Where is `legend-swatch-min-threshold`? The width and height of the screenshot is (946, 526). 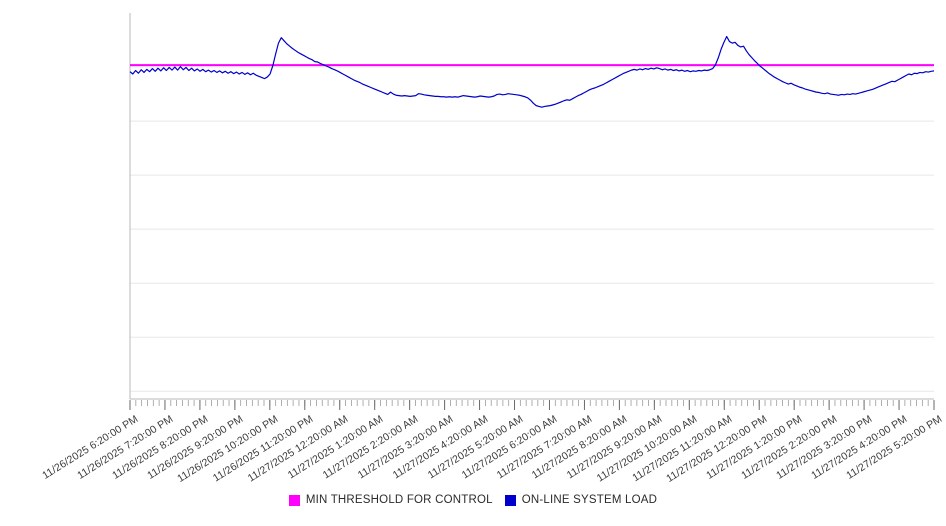 legend-swatch-min-threshold is located at coordinates (294, 500).